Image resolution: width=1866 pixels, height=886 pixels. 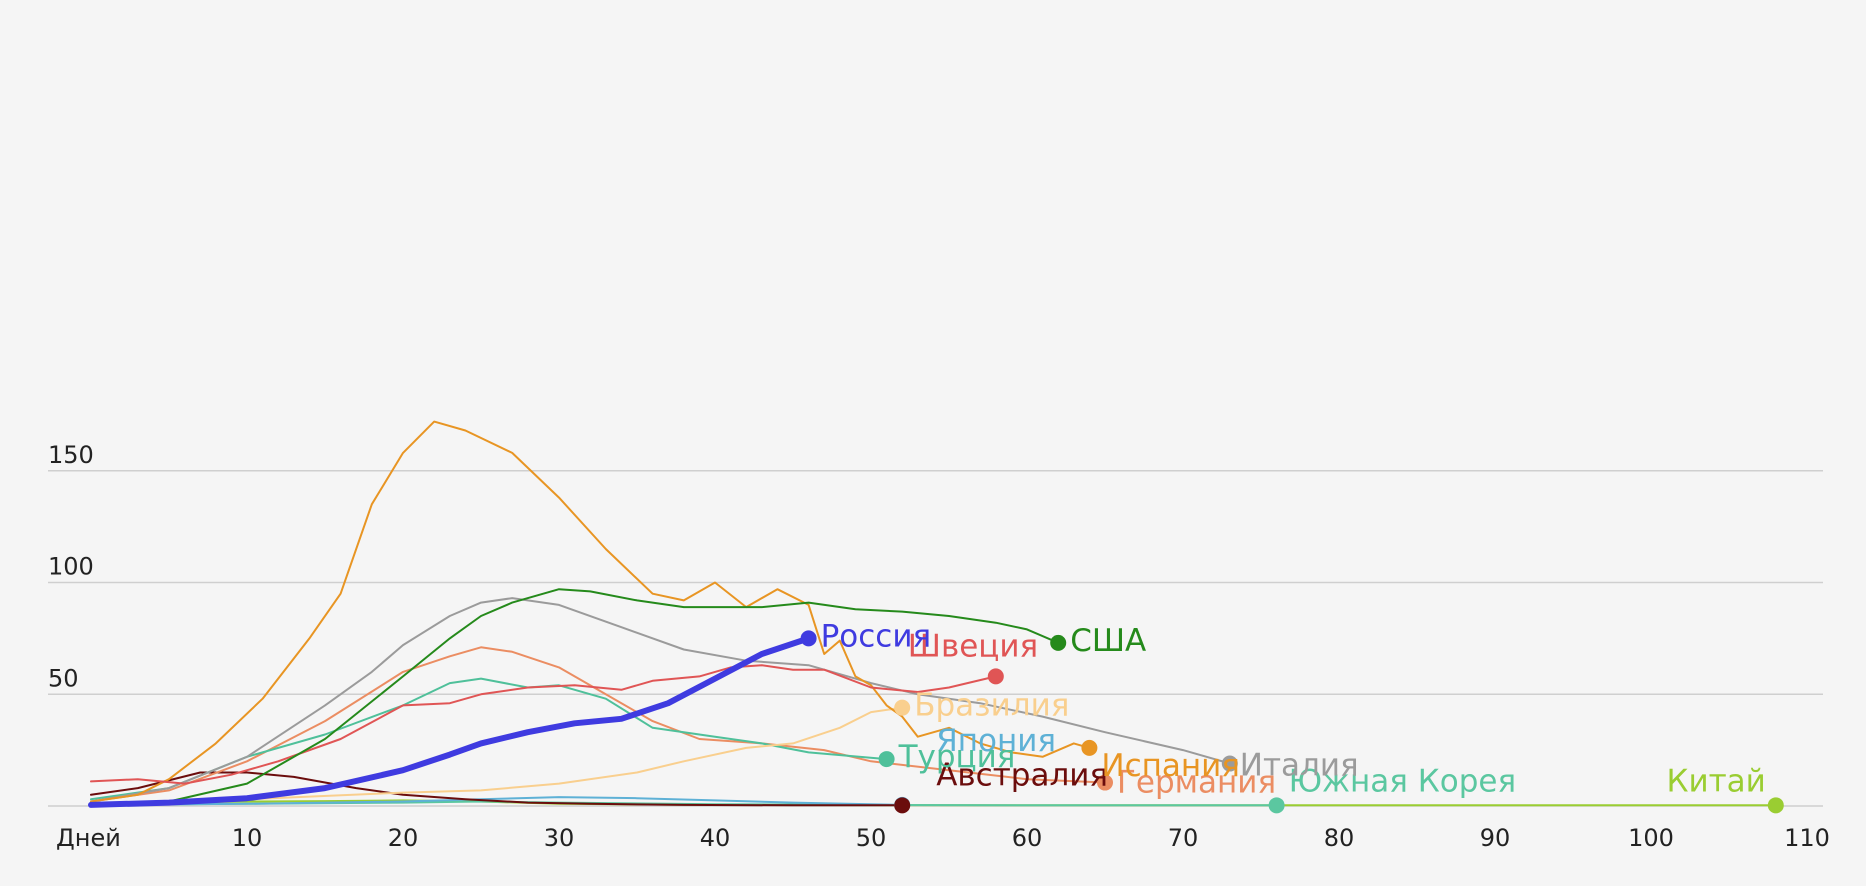 I want to click on y-tick-label: 150, so click(x=71, y=455).